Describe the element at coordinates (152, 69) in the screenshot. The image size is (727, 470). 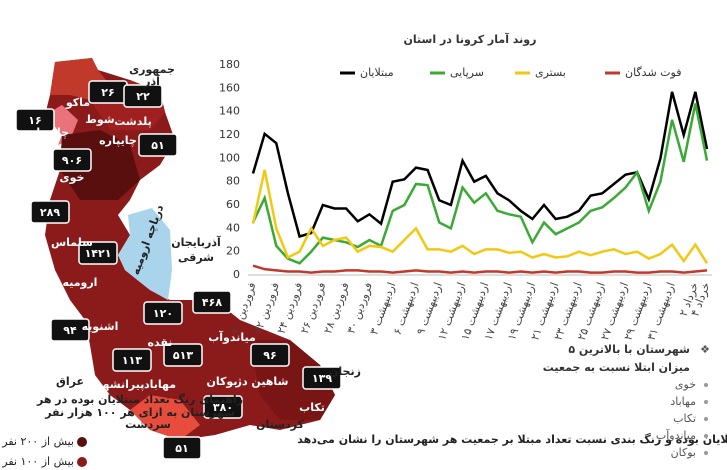
I see `region-label: جمهوری` at that location.